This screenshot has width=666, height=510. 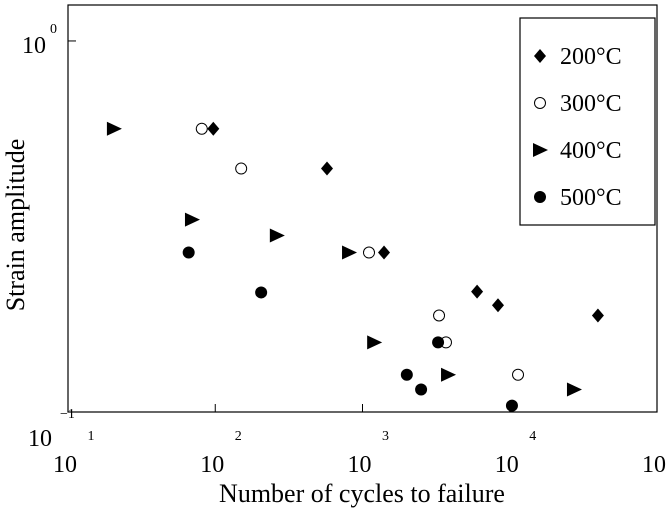 What do you see at coordinates (591, 104) in the screenshot?
I see `legend-label: 300°C` at bounding box center [591, 104].